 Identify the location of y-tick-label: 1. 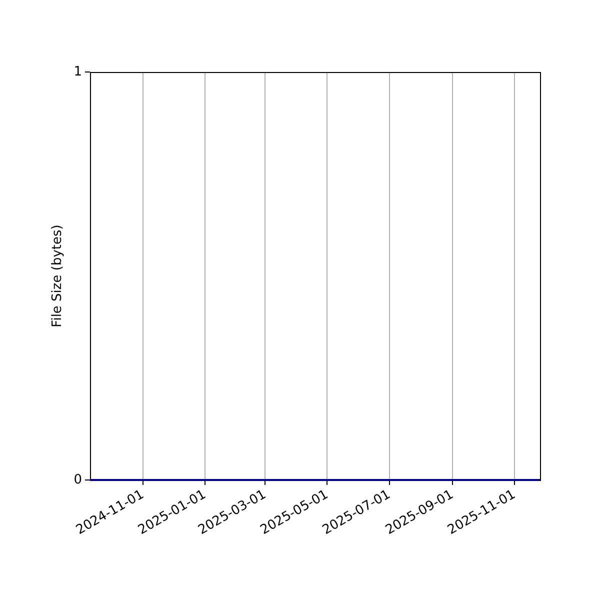
(78, 72).